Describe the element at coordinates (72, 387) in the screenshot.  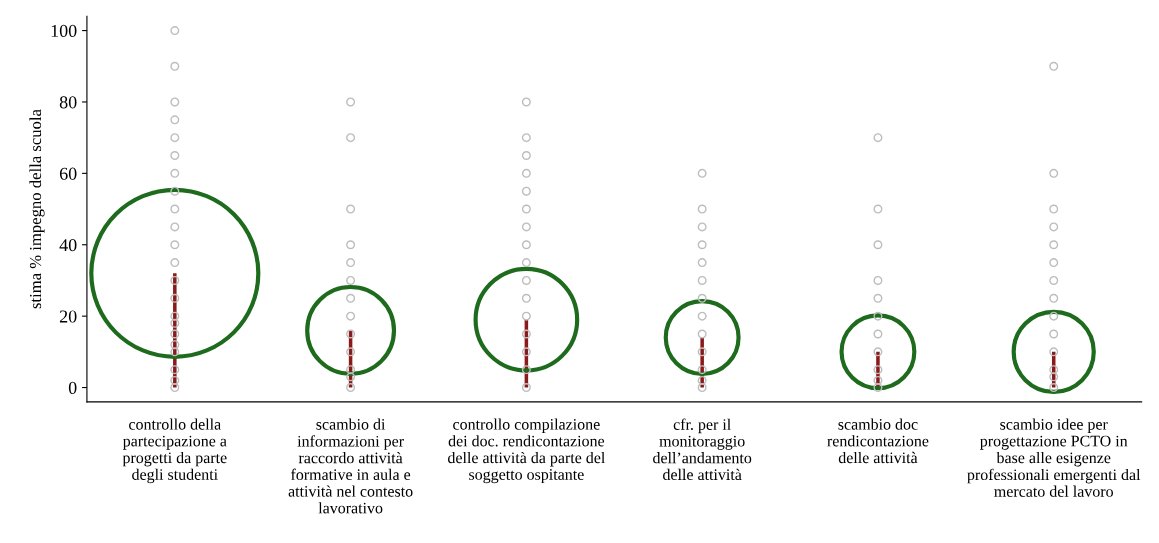
I see `y-tick-label: 0` at that location.